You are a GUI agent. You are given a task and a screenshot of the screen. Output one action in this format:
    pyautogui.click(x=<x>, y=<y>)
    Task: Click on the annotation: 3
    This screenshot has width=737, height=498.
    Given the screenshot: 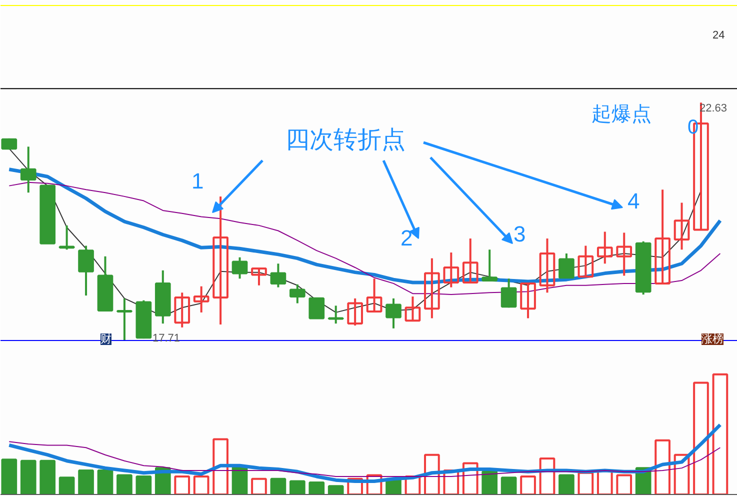 What is the action you would take?
    pyautogui.click(x=520, y=234)
    